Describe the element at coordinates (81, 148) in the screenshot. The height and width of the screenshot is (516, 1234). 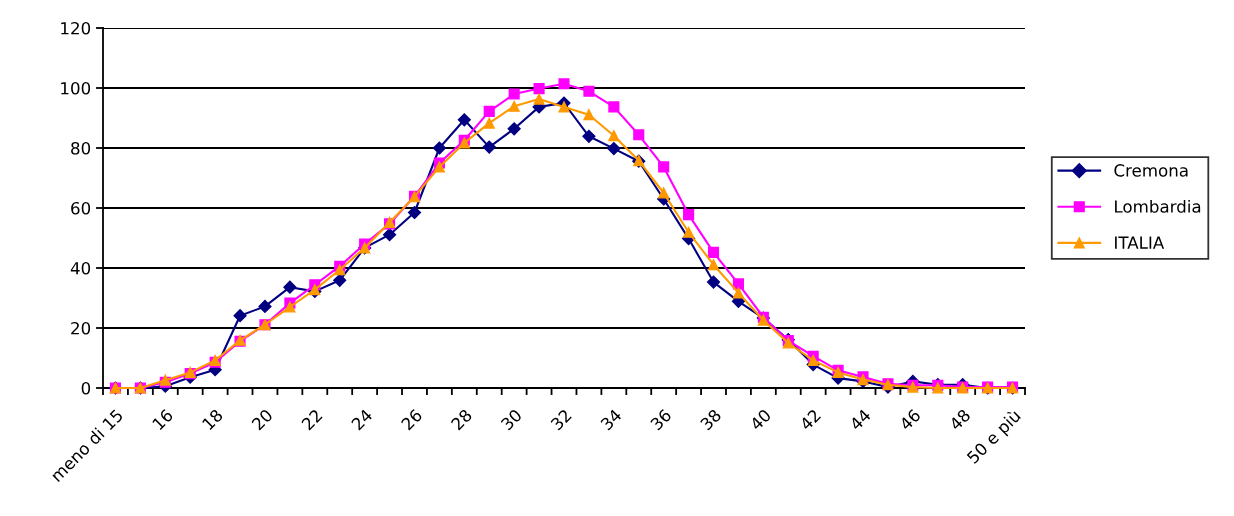
I see `y-tick-label: 80` at that location.